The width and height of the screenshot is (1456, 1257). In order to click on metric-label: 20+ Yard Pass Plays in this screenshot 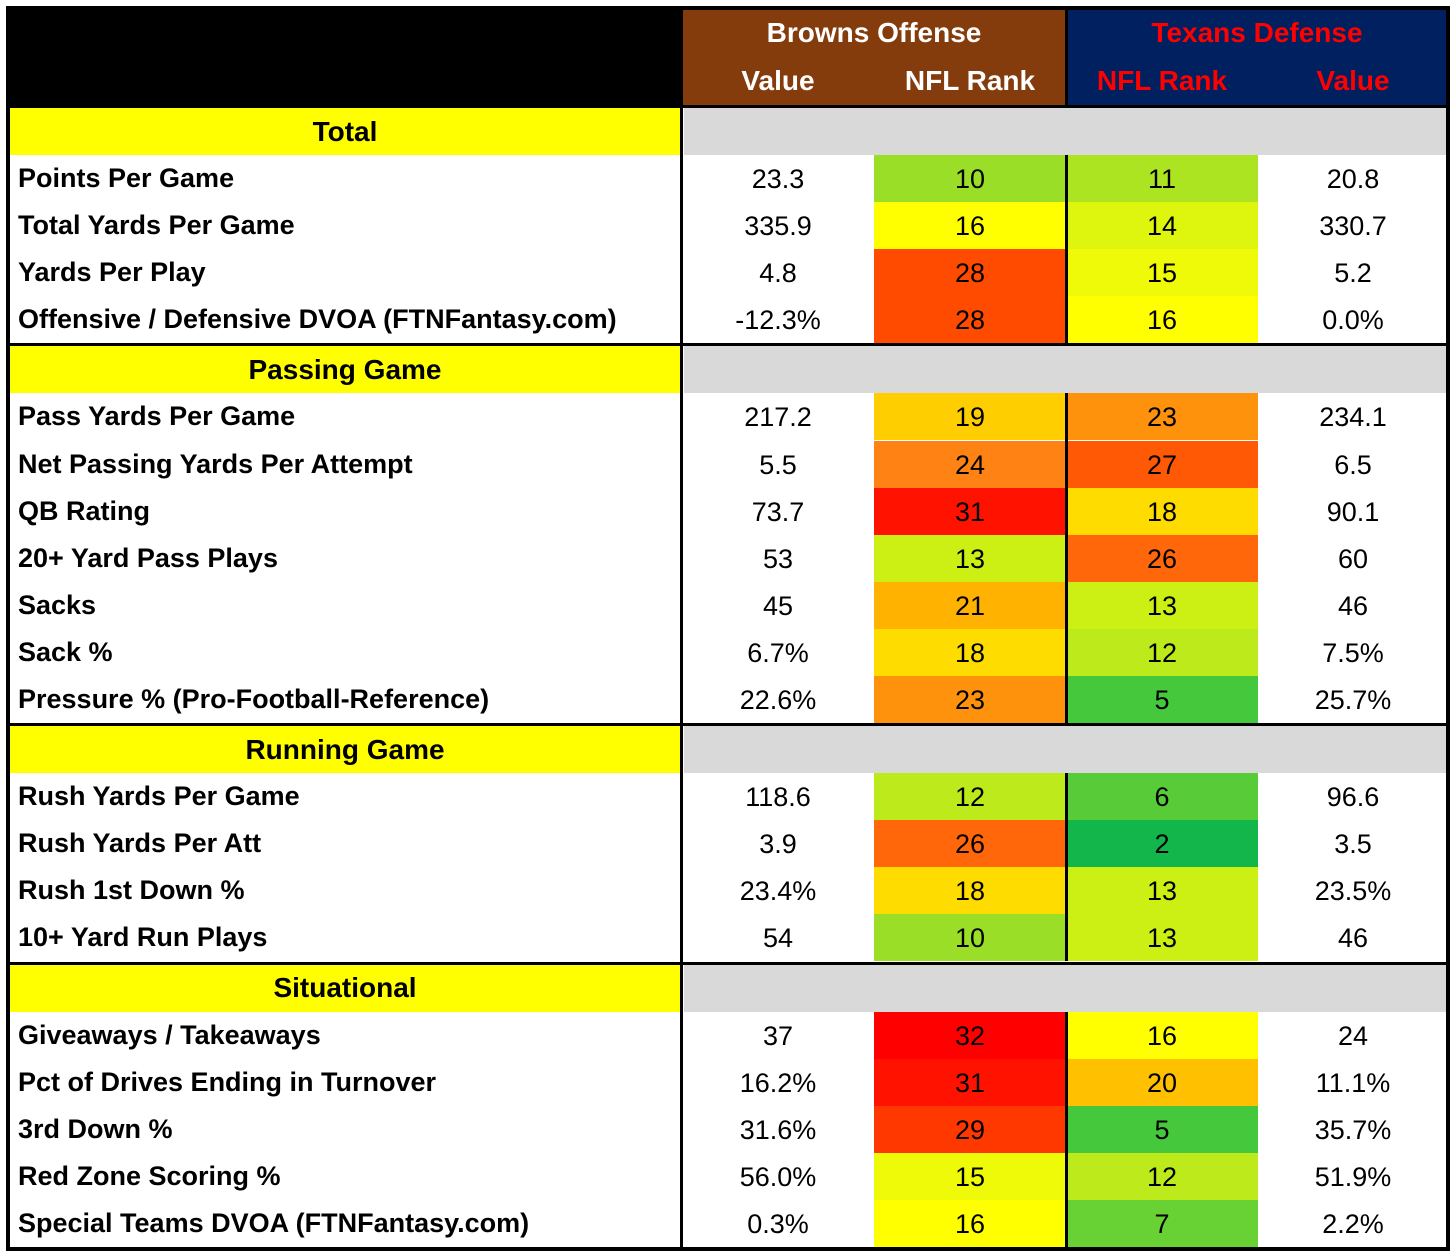, I will do `click(148, 557)`.